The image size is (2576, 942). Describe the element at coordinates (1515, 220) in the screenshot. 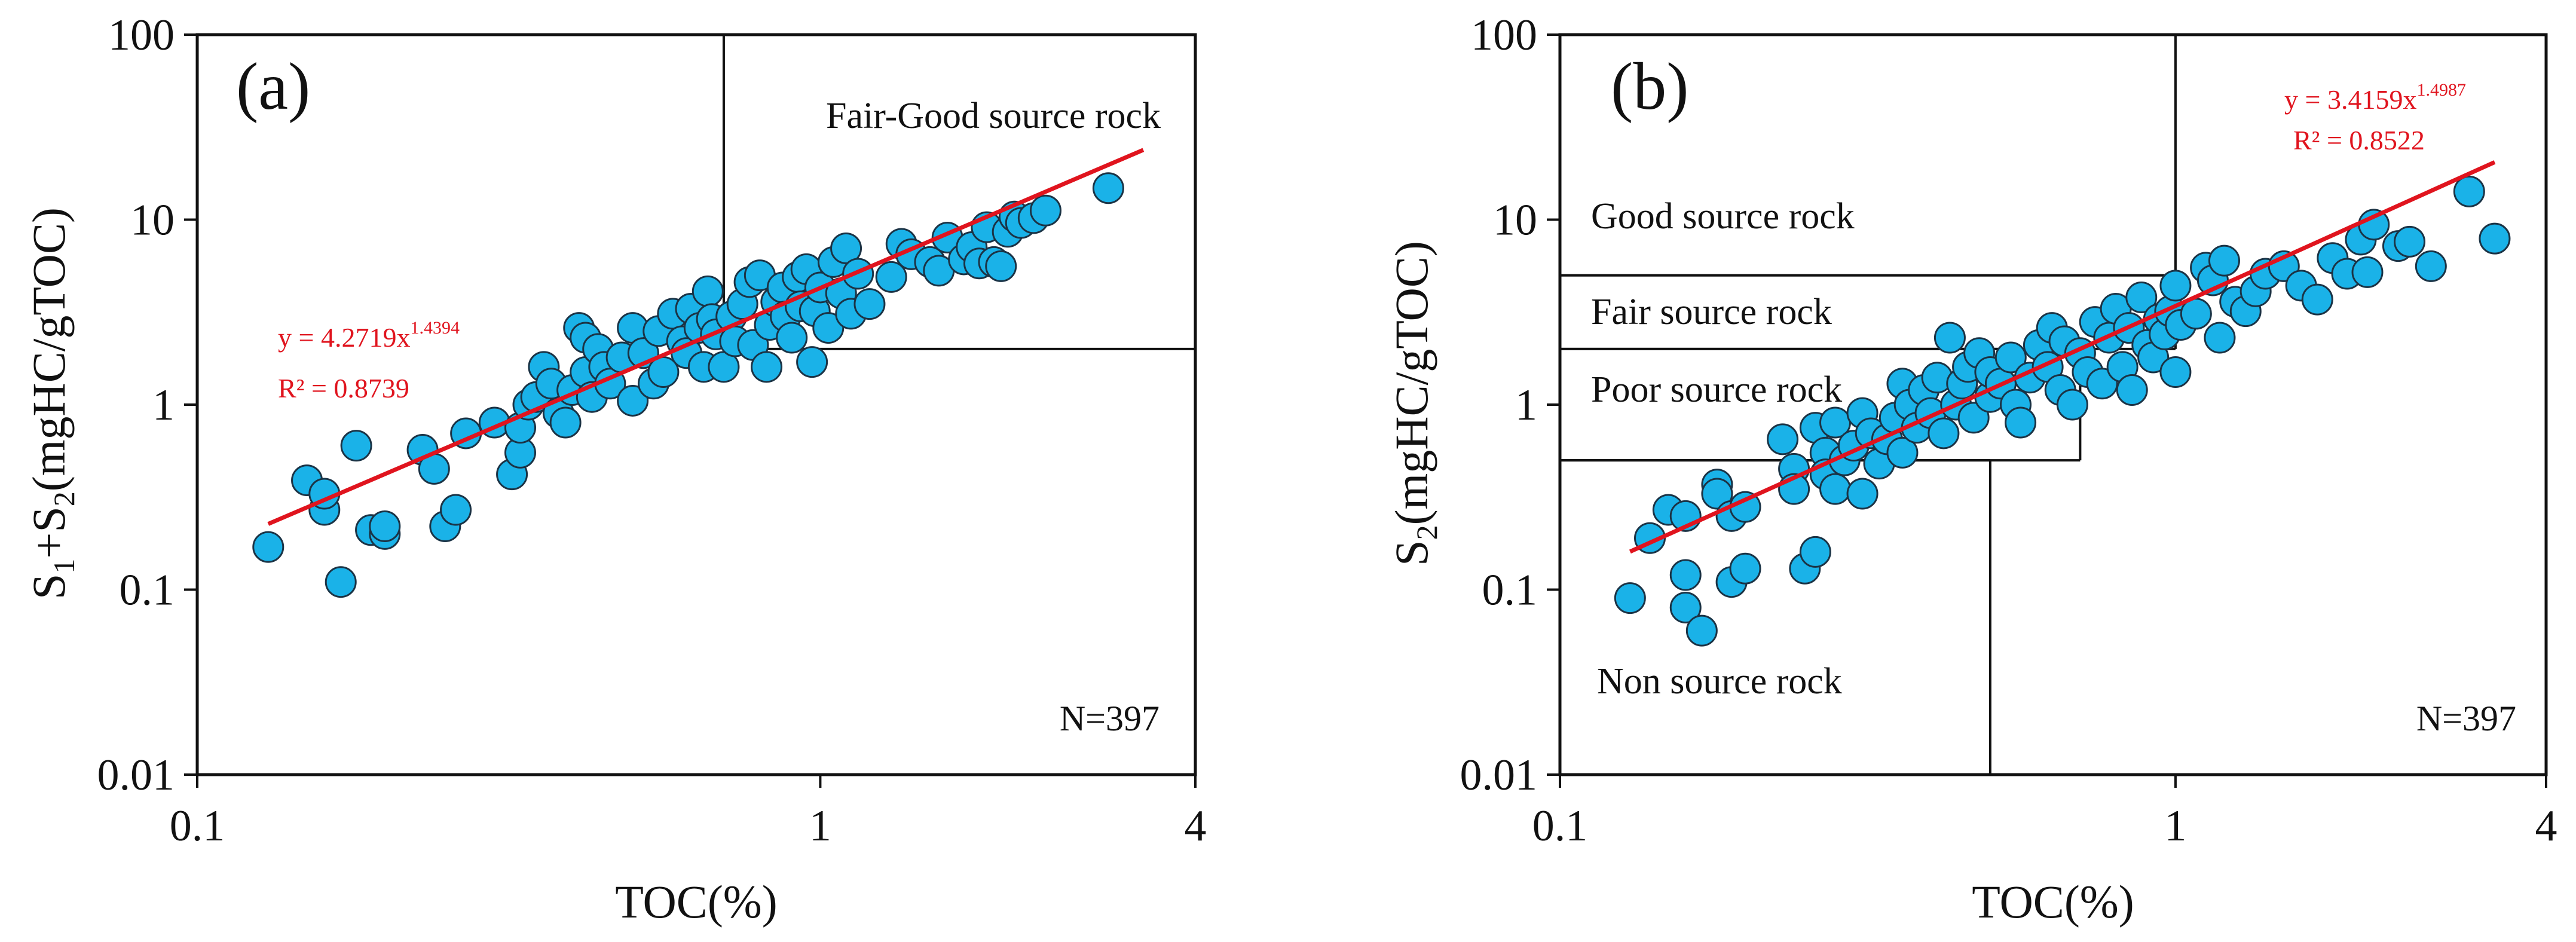

I see `panel-b-y-tick-label: 10` at that location.